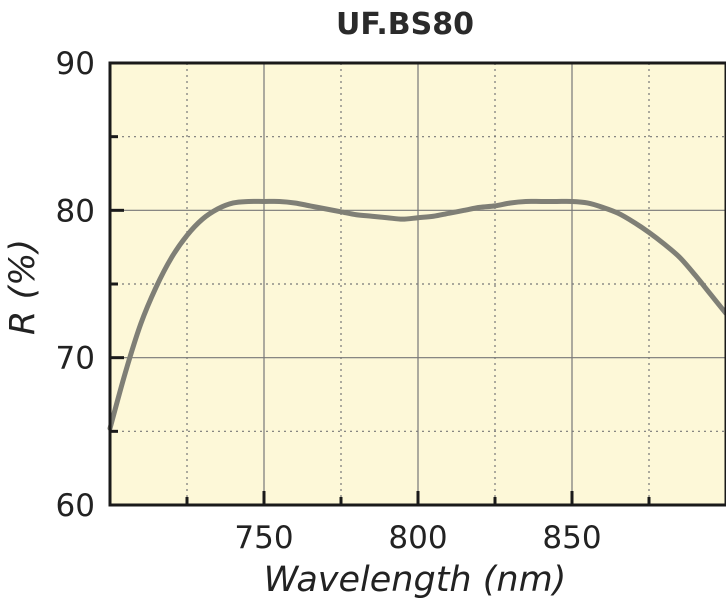 The image size is (726, 600). I want to click on y-tick-label: 60, so click(75, 506).